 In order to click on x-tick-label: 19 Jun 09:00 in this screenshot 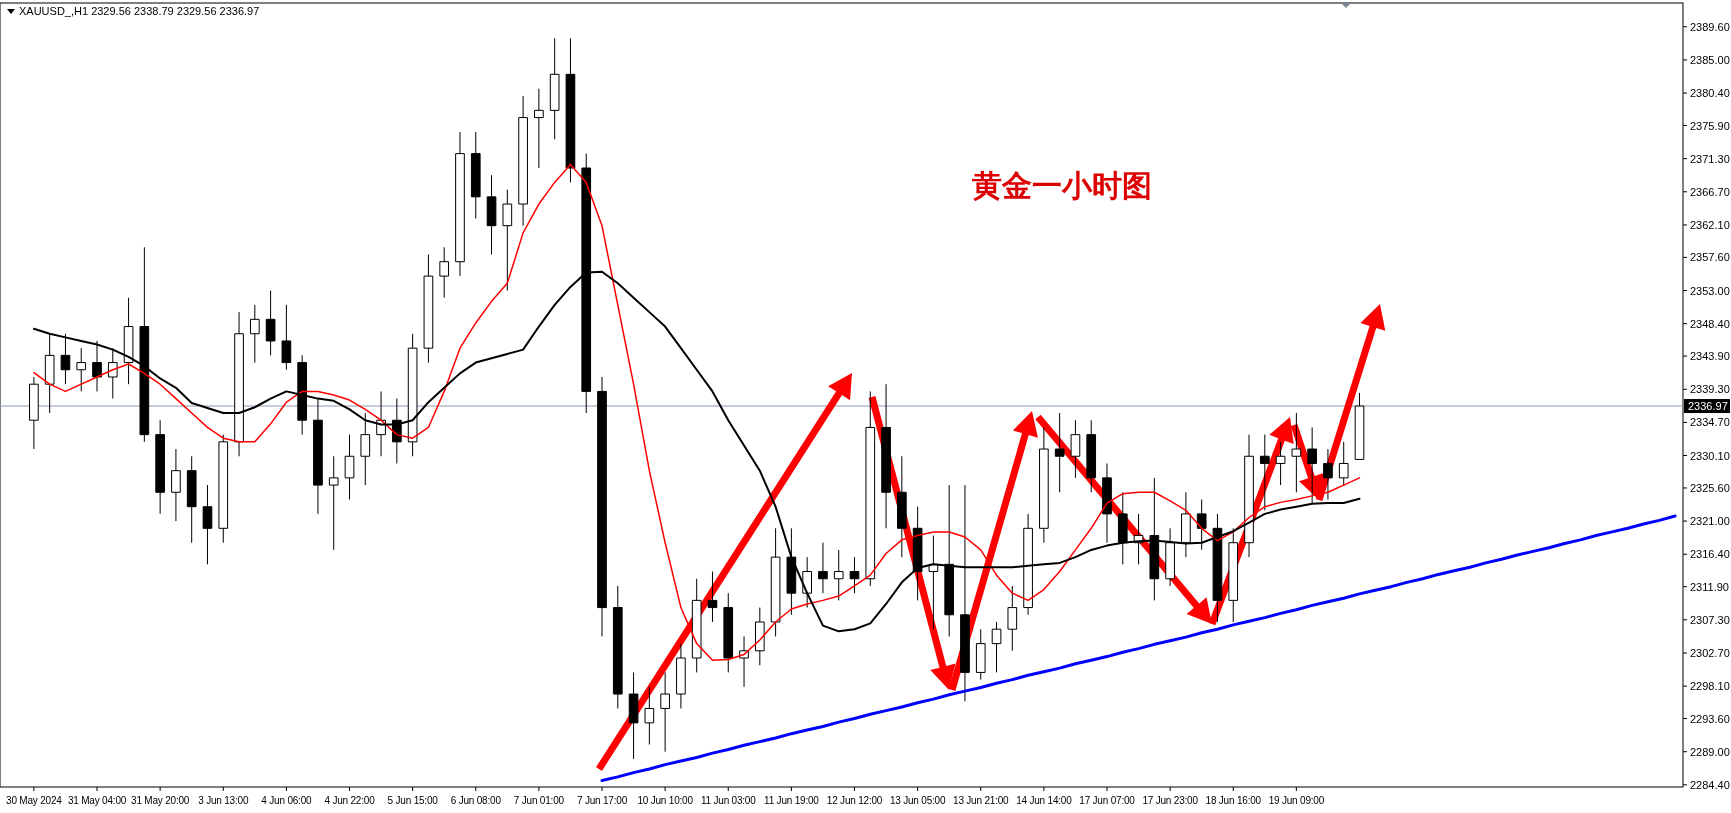, I will do `click(1296, 800)`.